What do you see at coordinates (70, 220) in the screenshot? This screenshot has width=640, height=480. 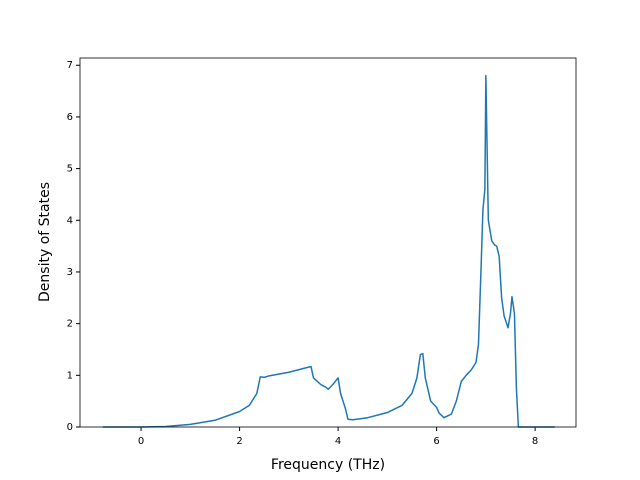 I see `y-tick-label: 4` at bounding box center [70, 220].